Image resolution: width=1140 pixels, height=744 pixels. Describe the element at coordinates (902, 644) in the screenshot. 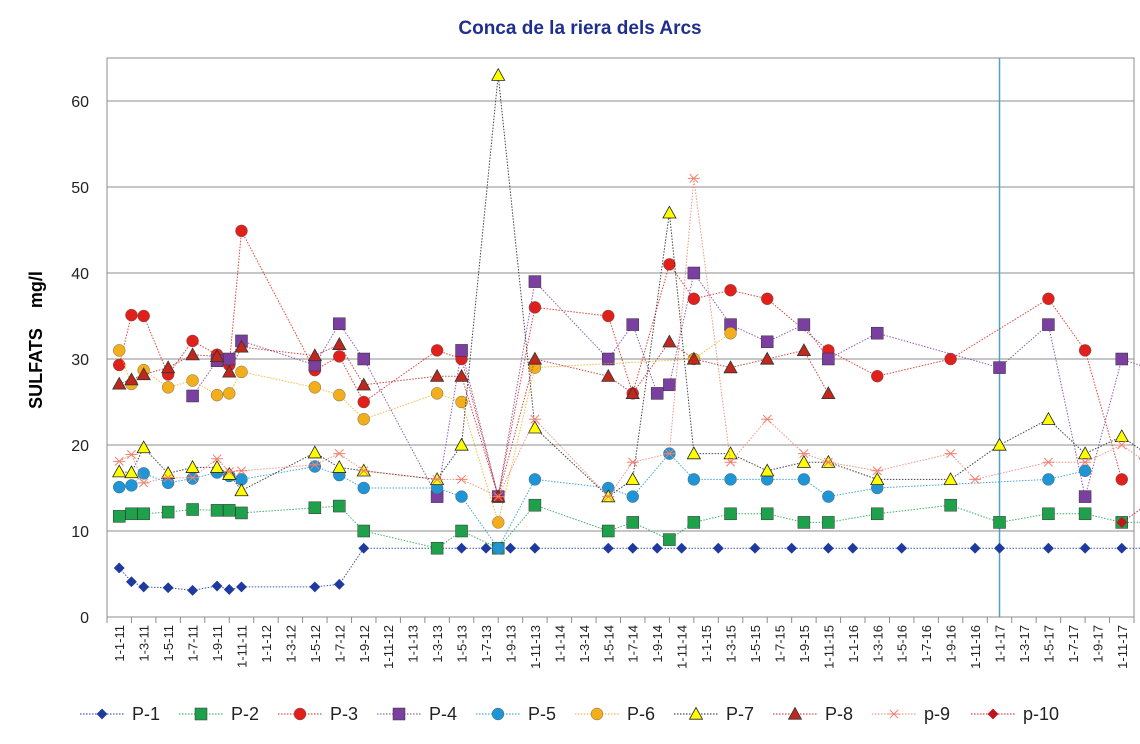

I see `x-tick-label: 1-5-16` at that location.